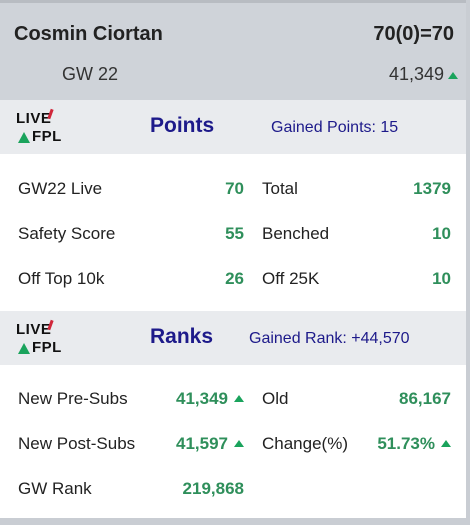 Image resolution: width=470 pixels, height=525 pixels. I want to click on safety-score-label: Safety Score, so click(67, 233).